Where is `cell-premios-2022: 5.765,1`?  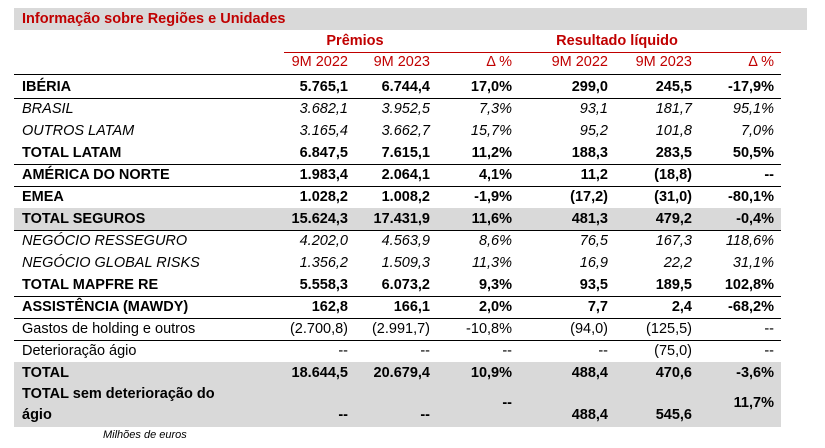 cell-premios-2022: 5.765,1 is located at coordinates (323, 87).